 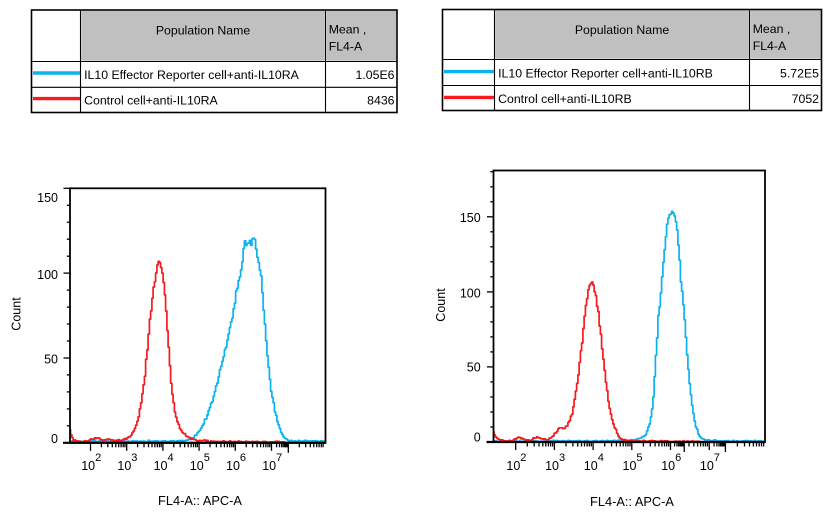 I want to click on svg-text: Control cell+anti-IL10RA, so click(x=151, y=101).